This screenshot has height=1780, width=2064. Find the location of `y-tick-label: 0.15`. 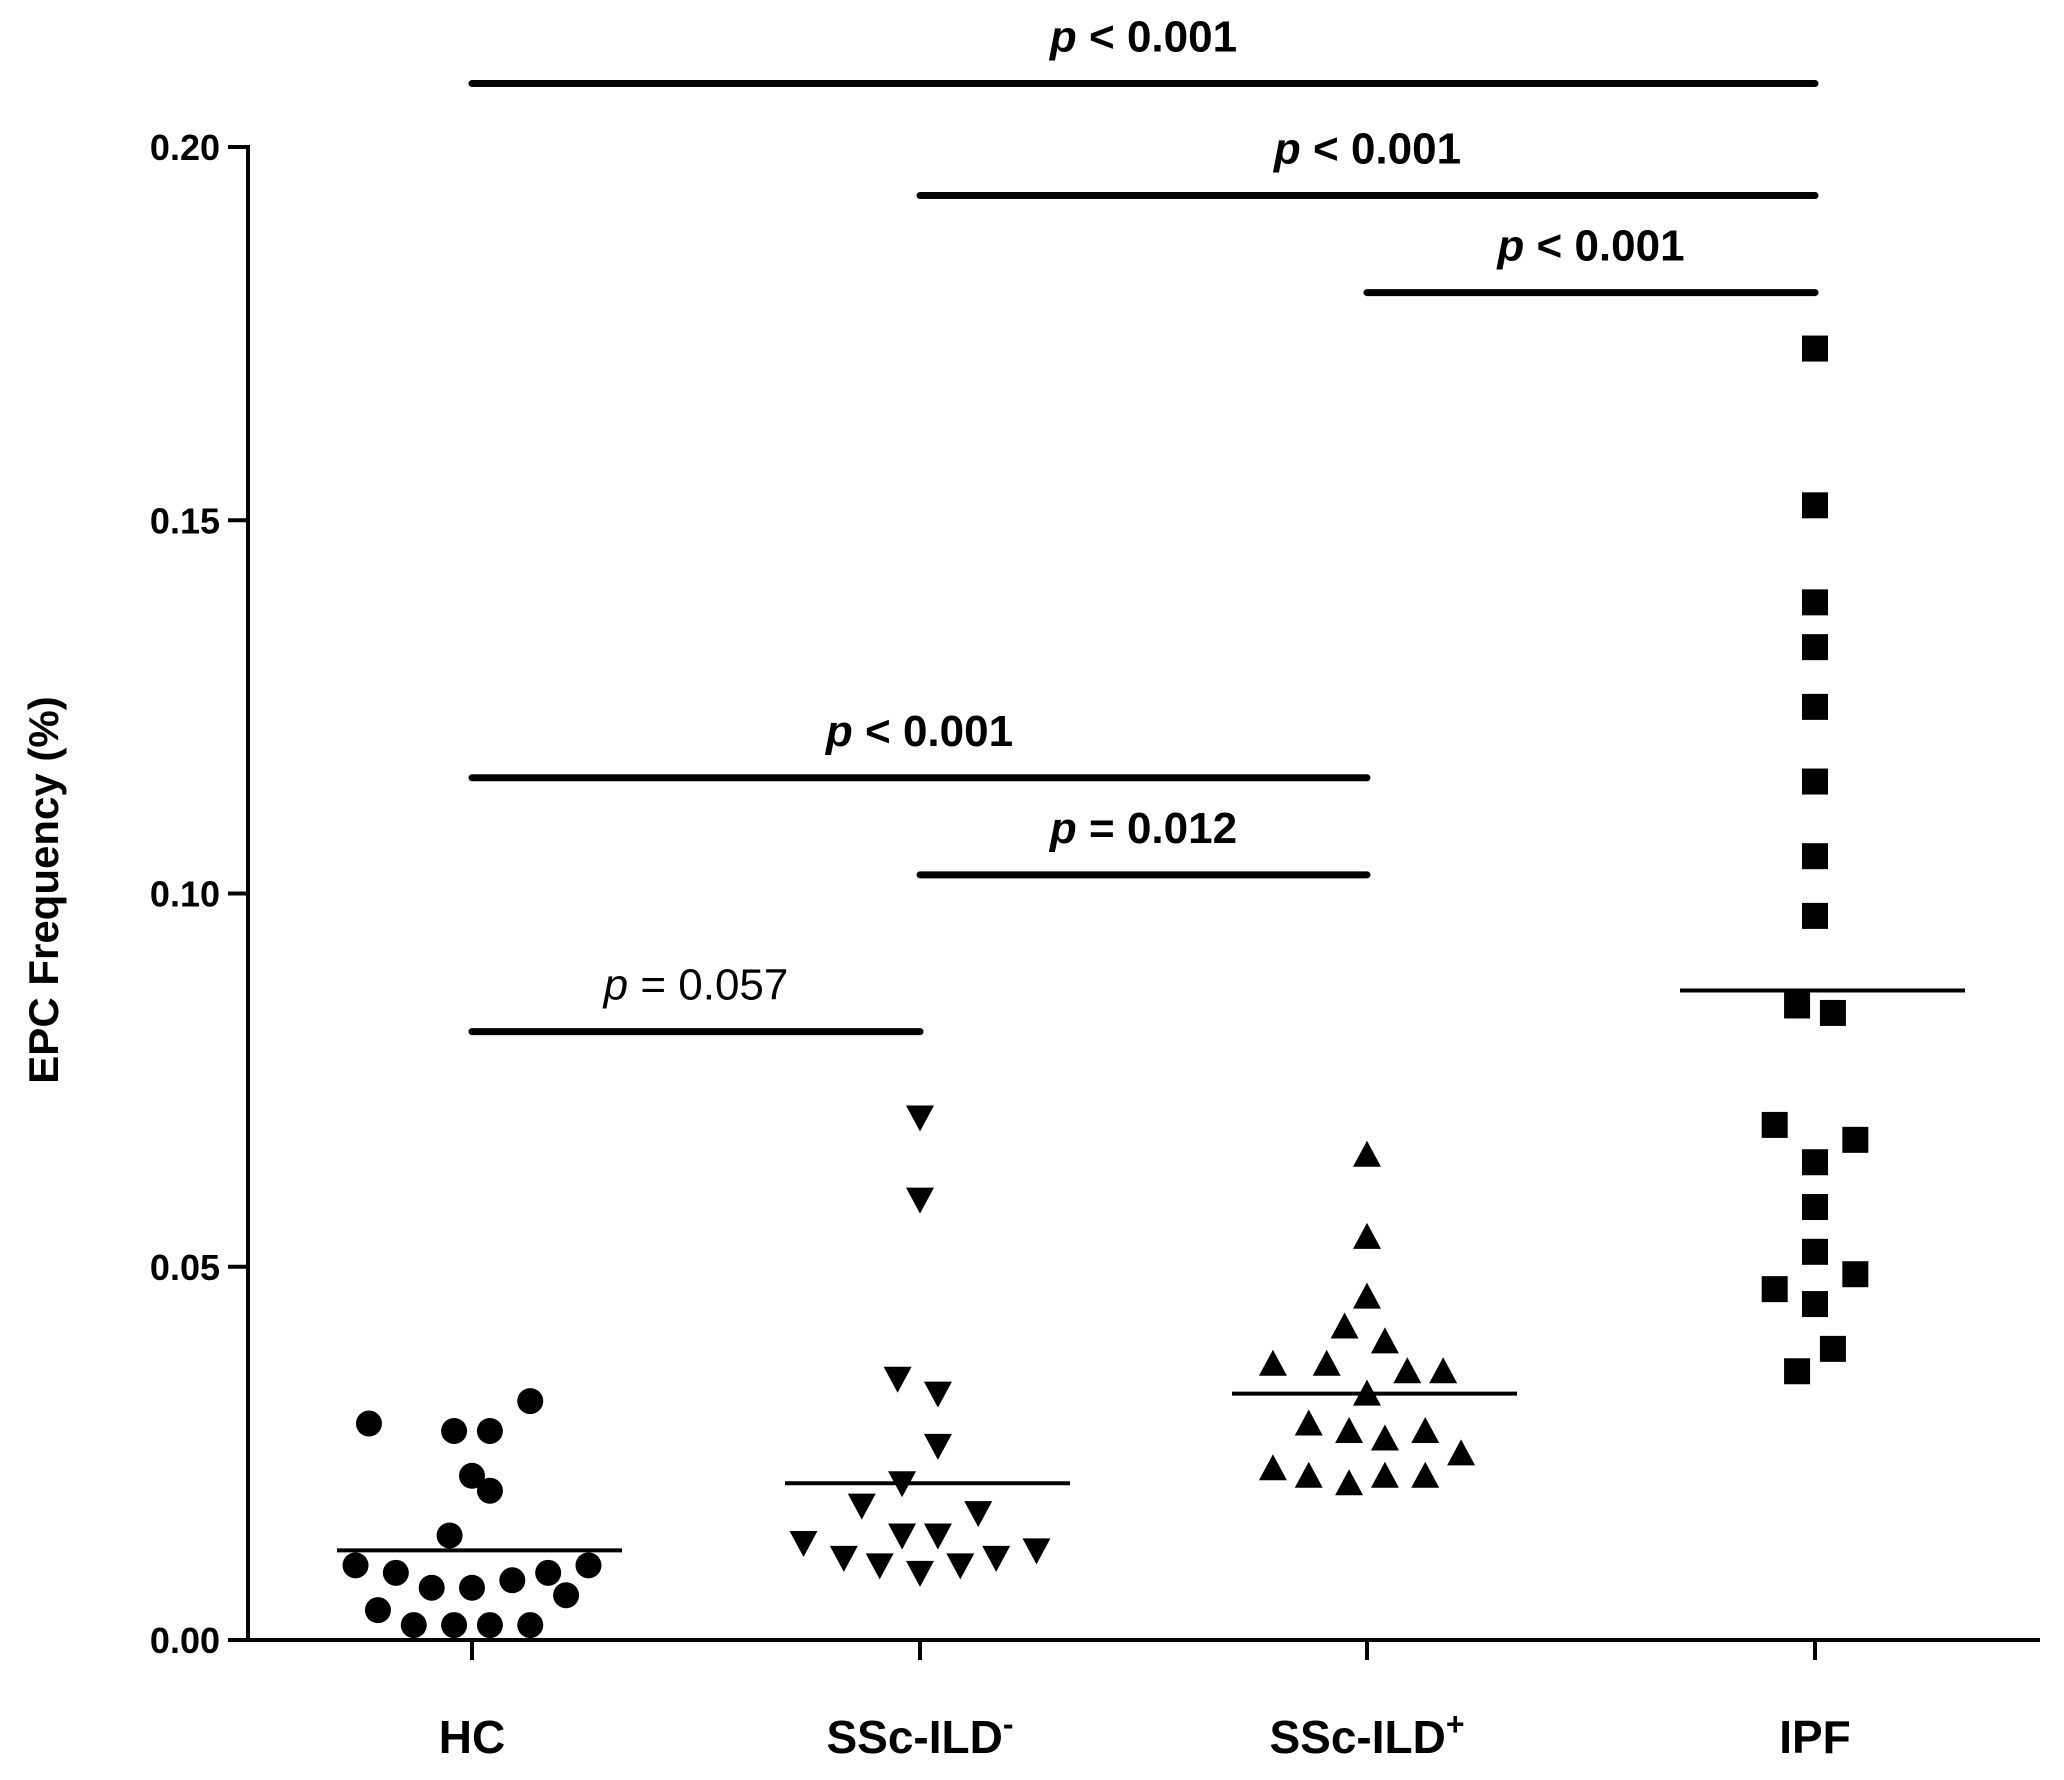

y-tick-label: 0.15 is located at coordinates (185, 520).